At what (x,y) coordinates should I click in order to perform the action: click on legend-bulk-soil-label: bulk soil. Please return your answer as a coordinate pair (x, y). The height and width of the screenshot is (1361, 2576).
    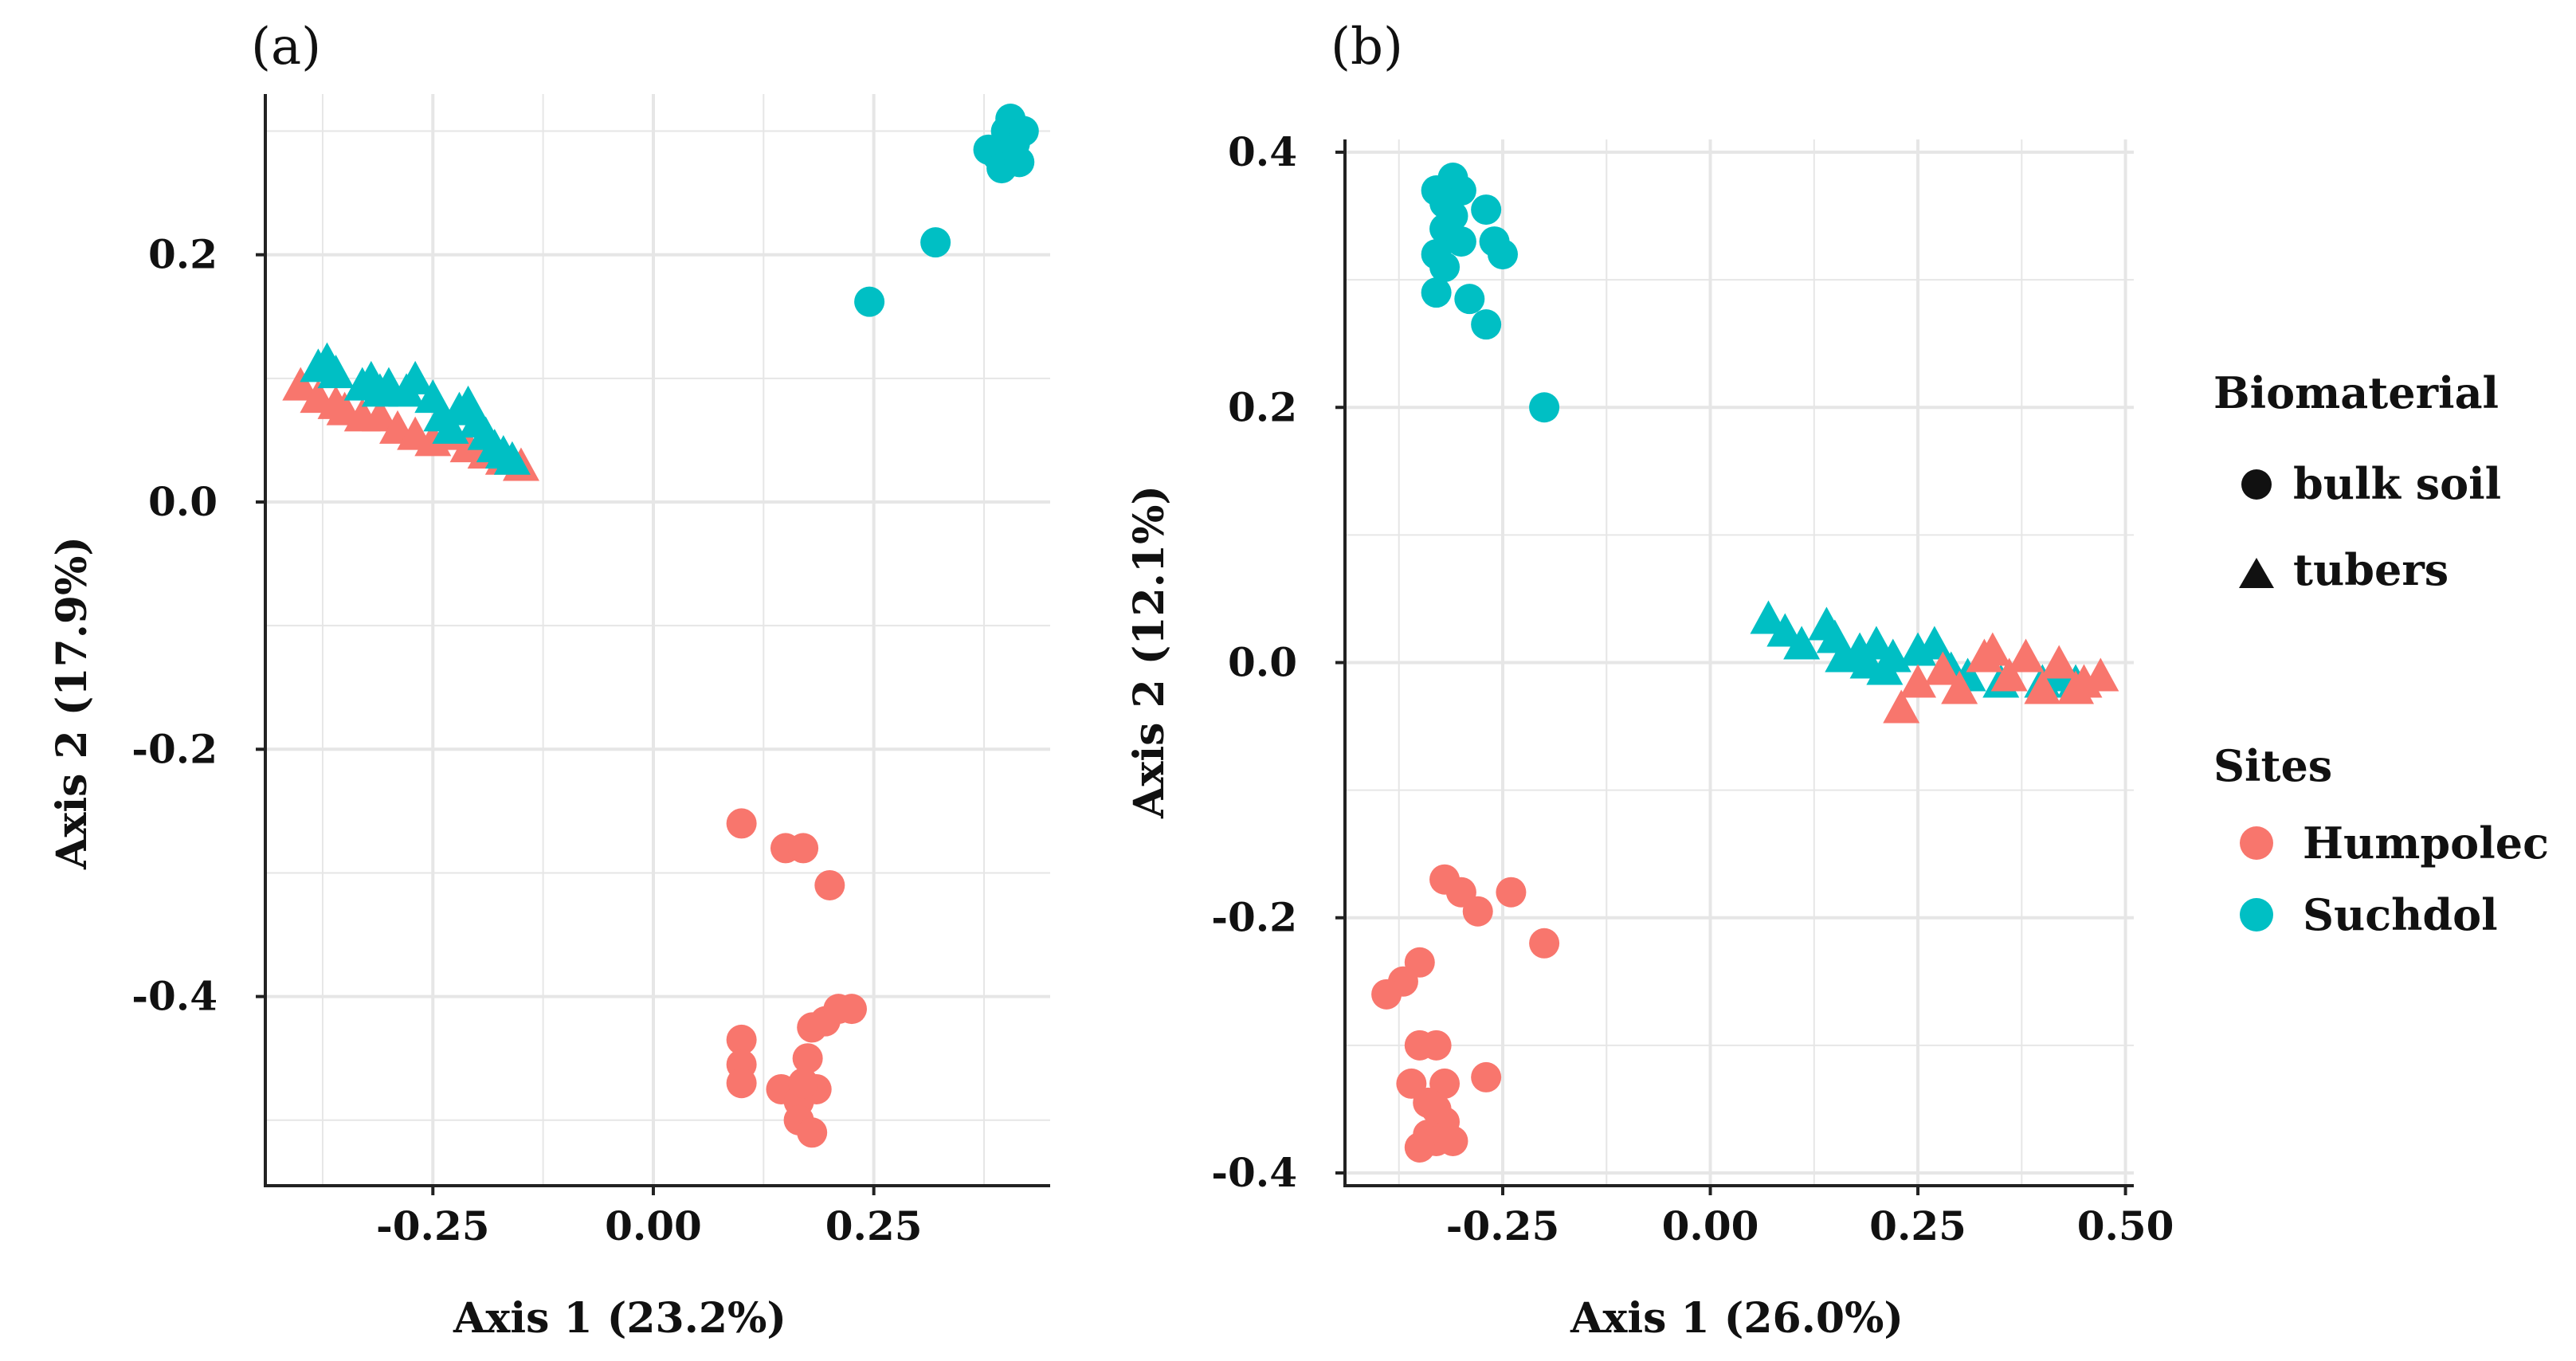
    Looking at the image, I should click on (2397, 484).